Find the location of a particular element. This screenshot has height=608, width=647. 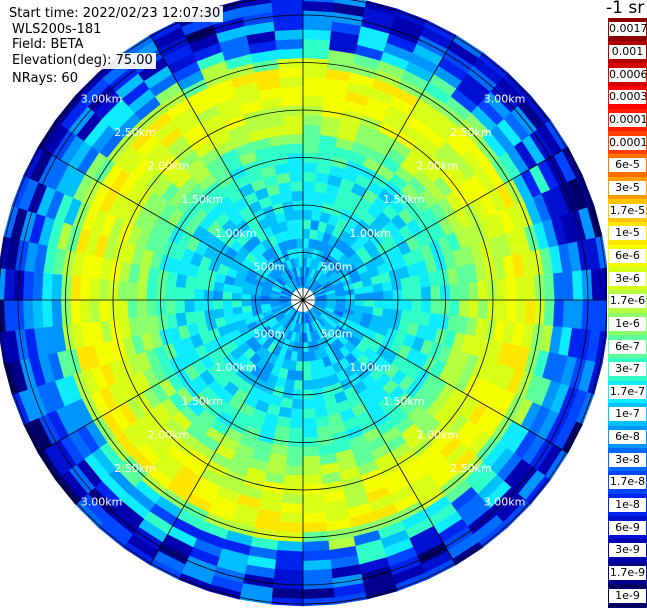

colorbar-label: 3e-7 is located at coordinates (627, 369).